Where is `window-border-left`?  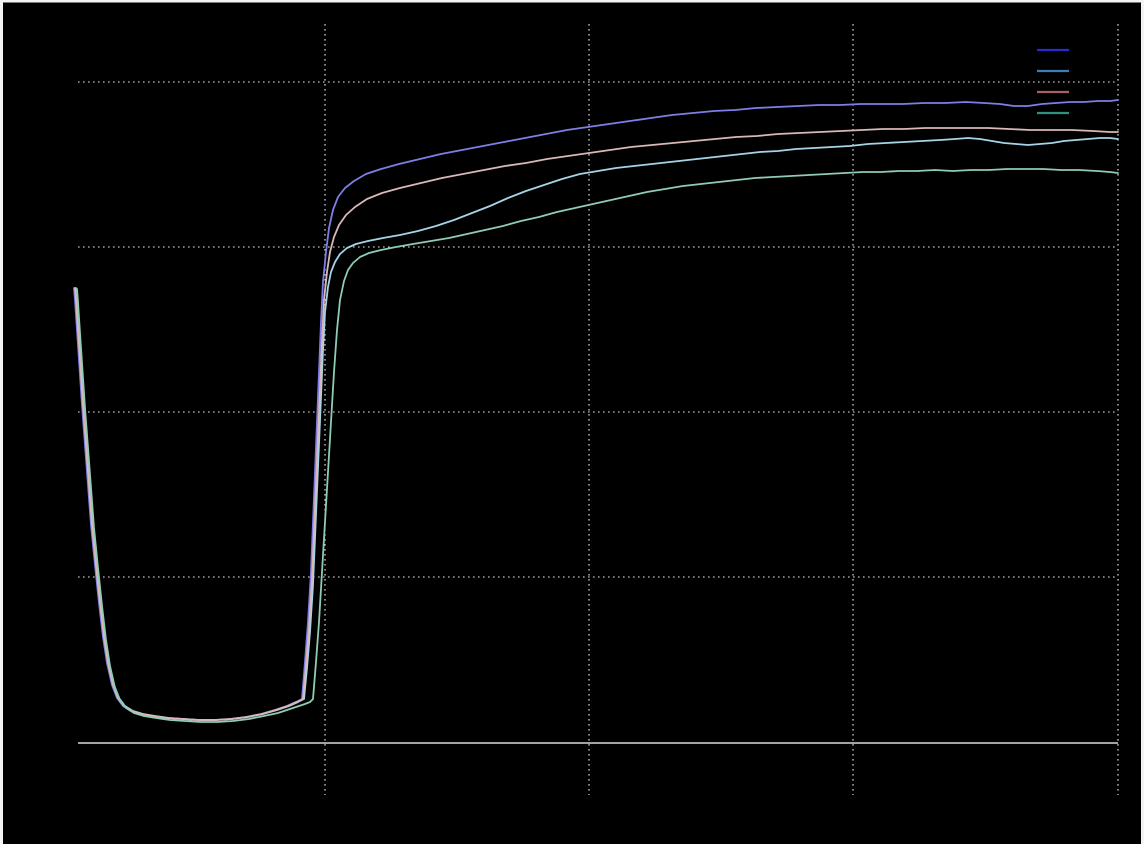 window-border-left is located at coordinates (1, 422).